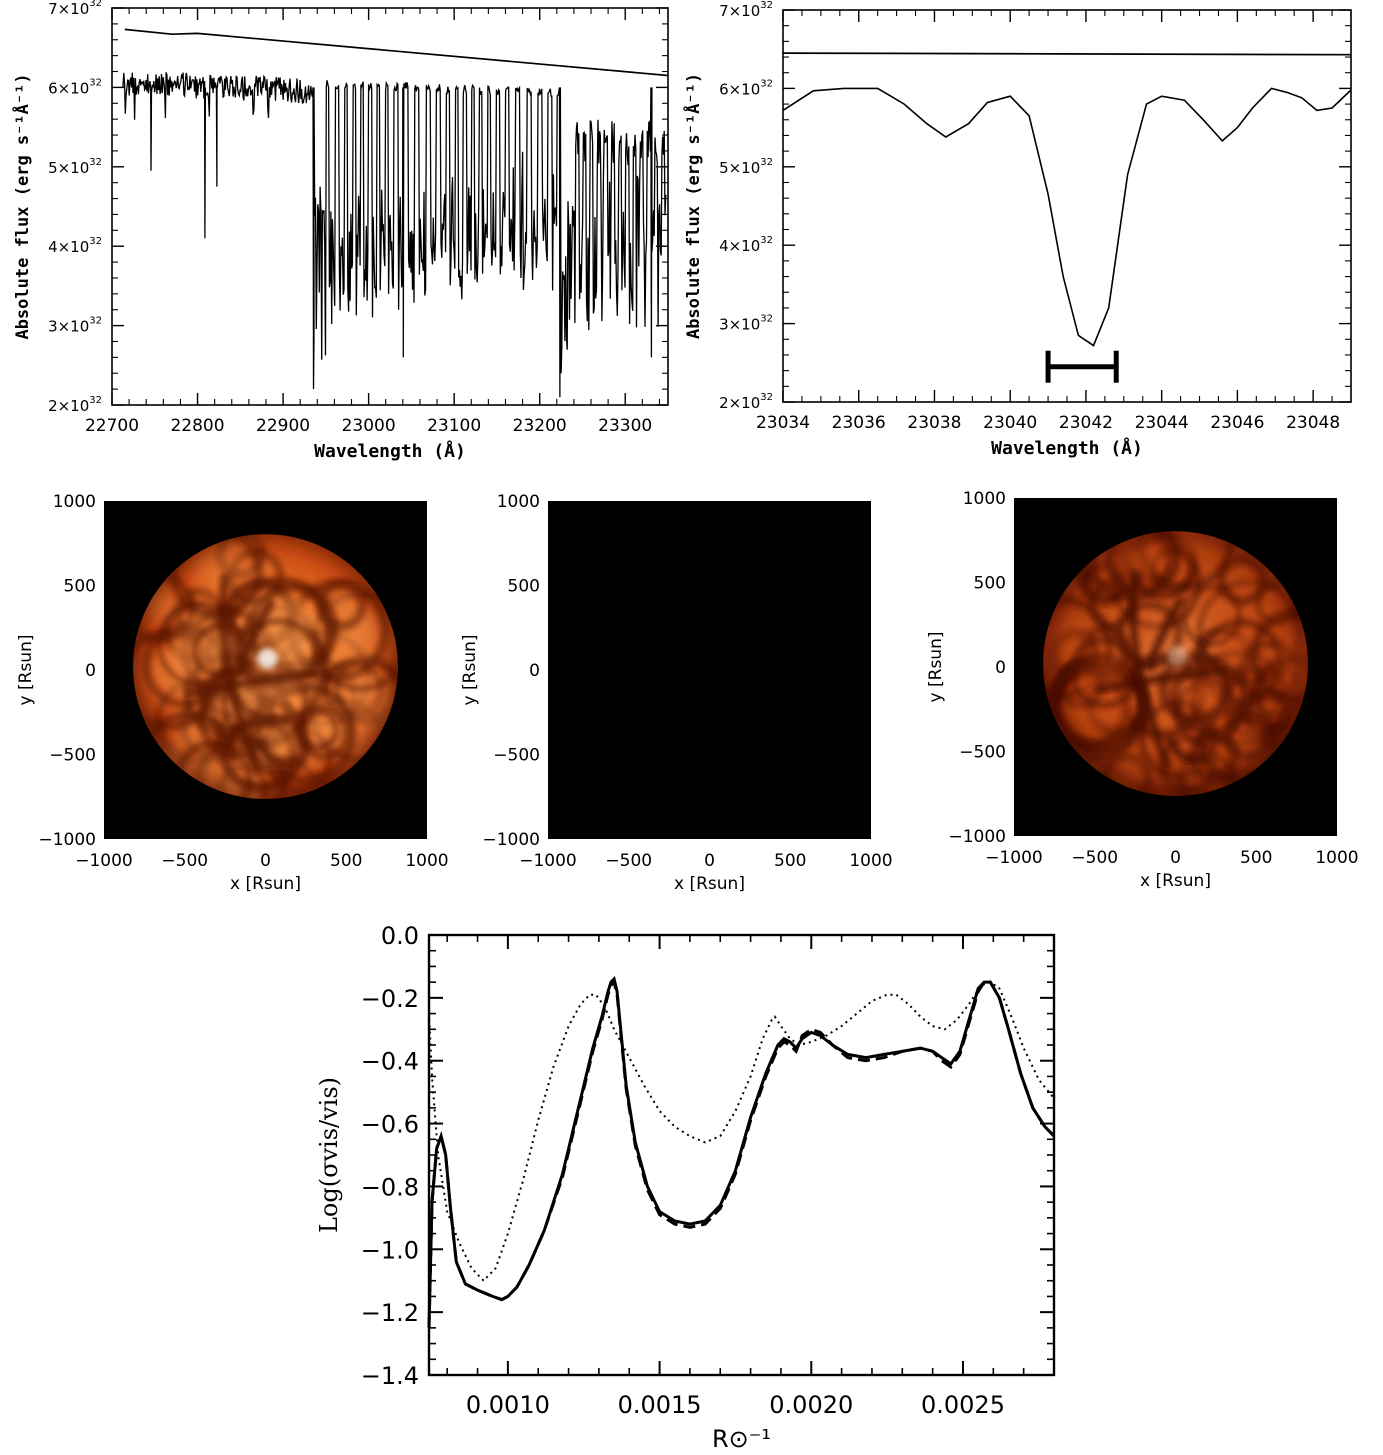 The height and width of the screenshot is (1455, 1383). I want to click on x-tick-label: 23040, so click(1010, 423).